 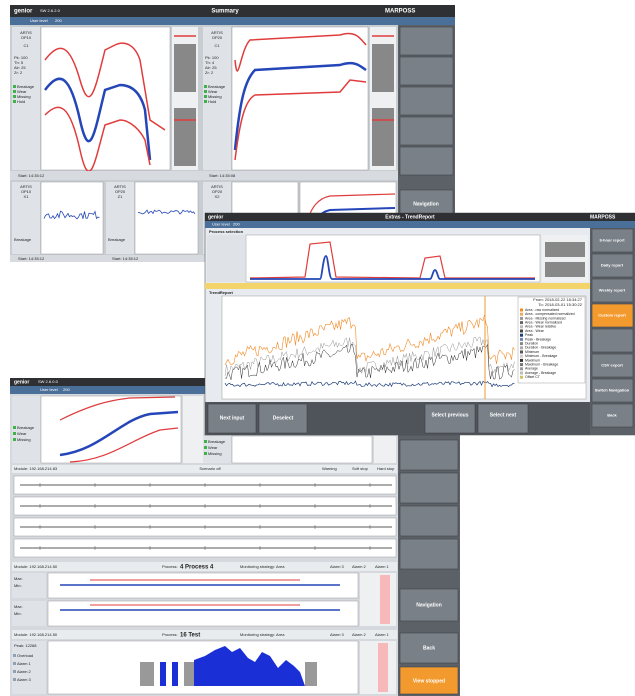 I want to click on company: MARPOSS, so click(x=400, y=12).